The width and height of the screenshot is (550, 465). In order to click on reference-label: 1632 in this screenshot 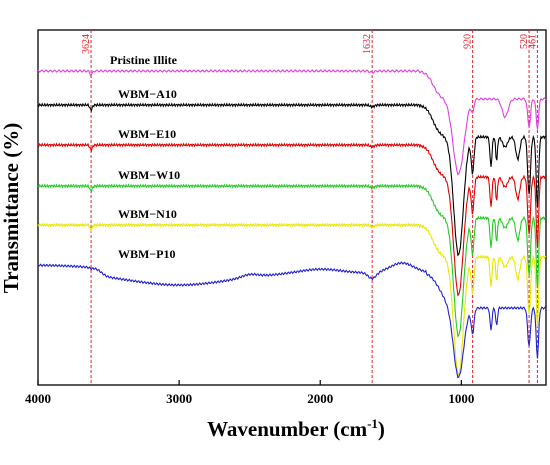, I will do `click(367, 44)`.